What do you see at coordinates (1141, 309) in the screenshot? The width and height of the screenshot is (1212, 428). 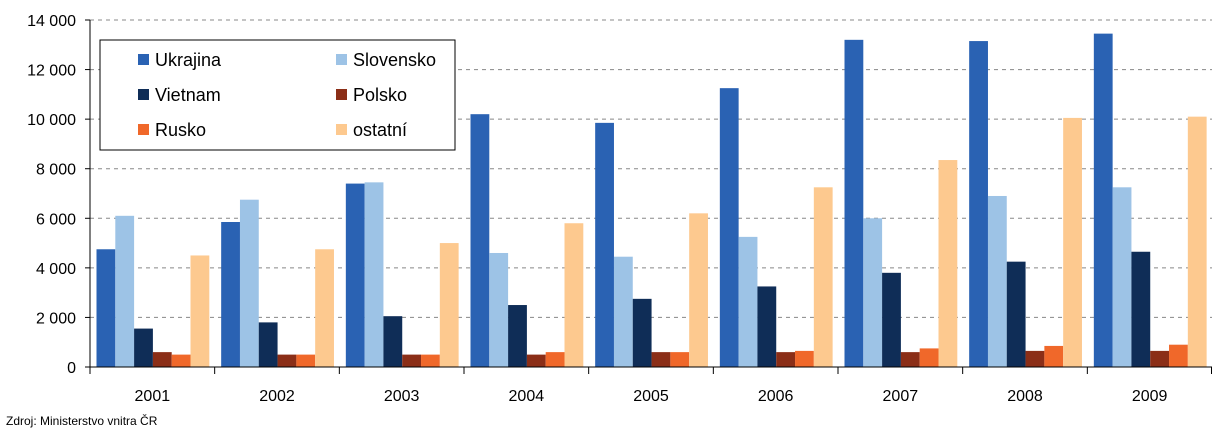 I see `bar-vietnam-2009` at bounding box center [1141, 309].